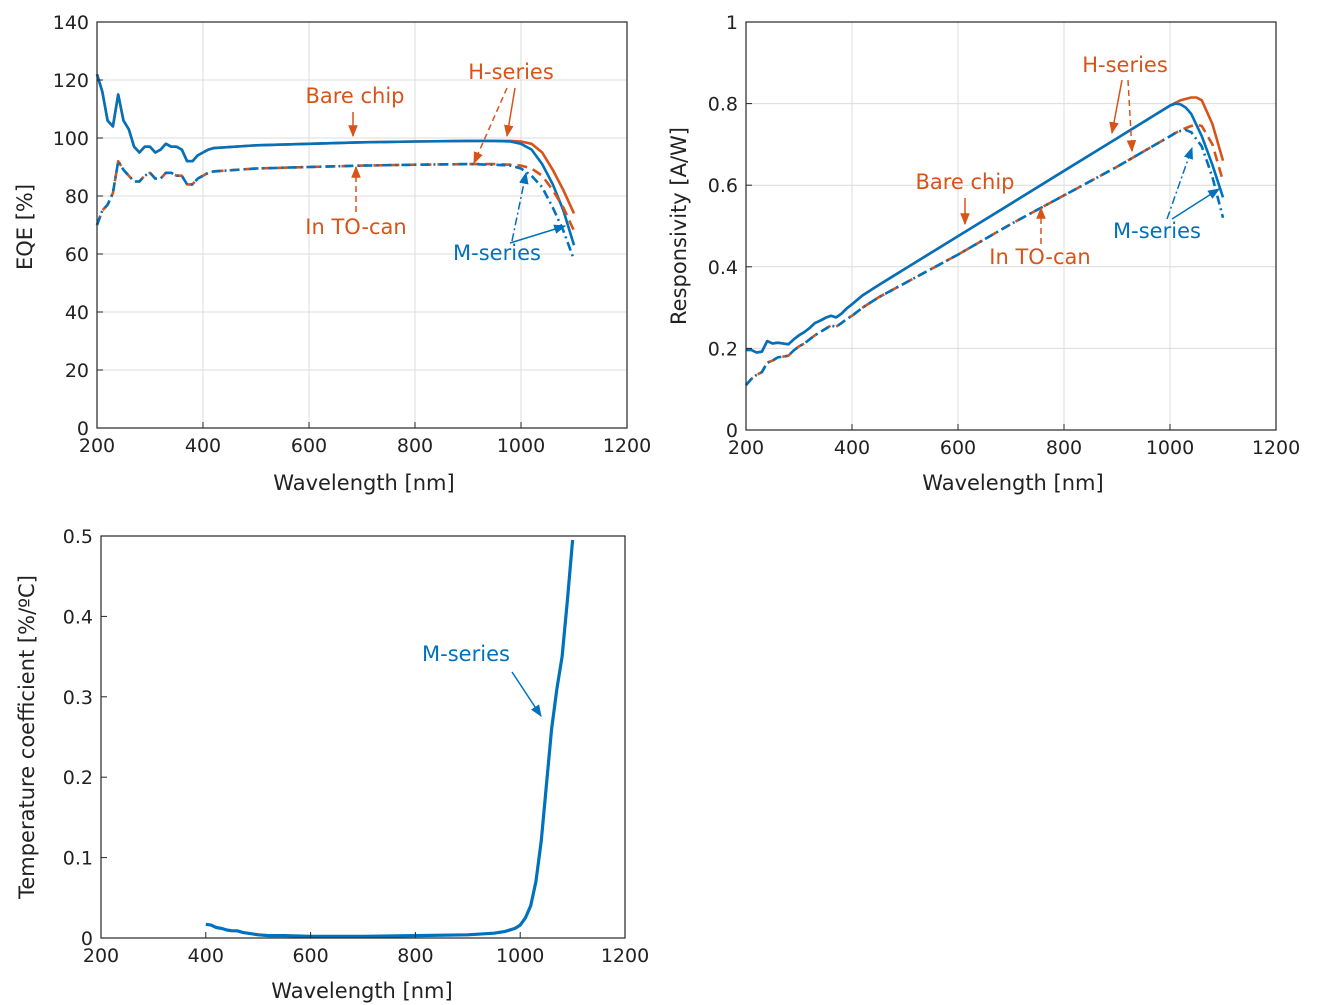  What do you see at coordinates (78, 859) in the screenshot?
I see `temp-y-tick-label: 0.1` at bounding box center [78, 859].